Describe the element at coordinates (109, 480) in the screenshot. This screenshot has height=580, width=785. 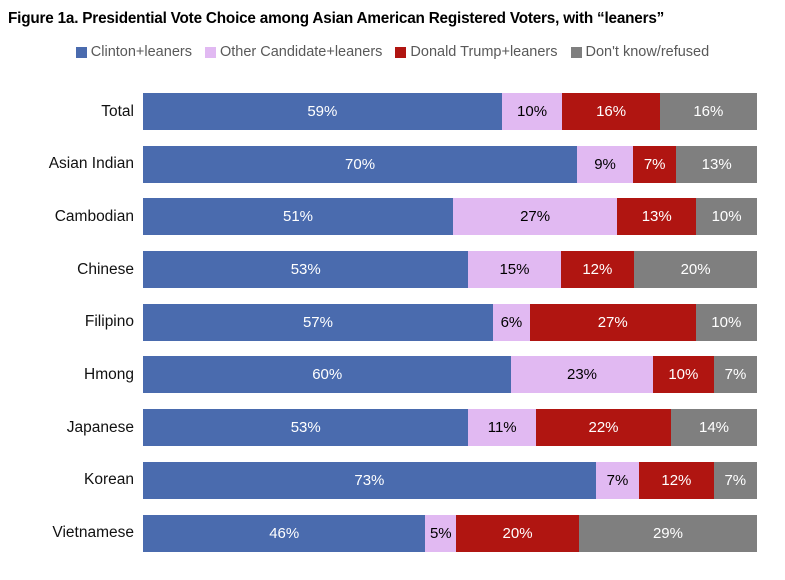
I see `category-label: Korean` at that location.